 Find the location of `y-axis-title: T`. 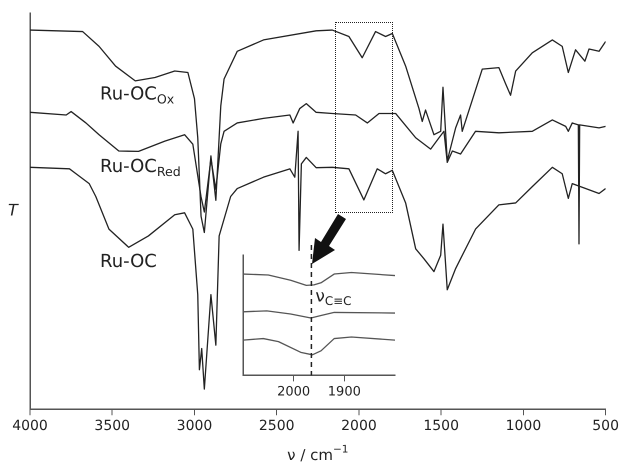

y-axis-title: T is located at coordinates (13, 210).